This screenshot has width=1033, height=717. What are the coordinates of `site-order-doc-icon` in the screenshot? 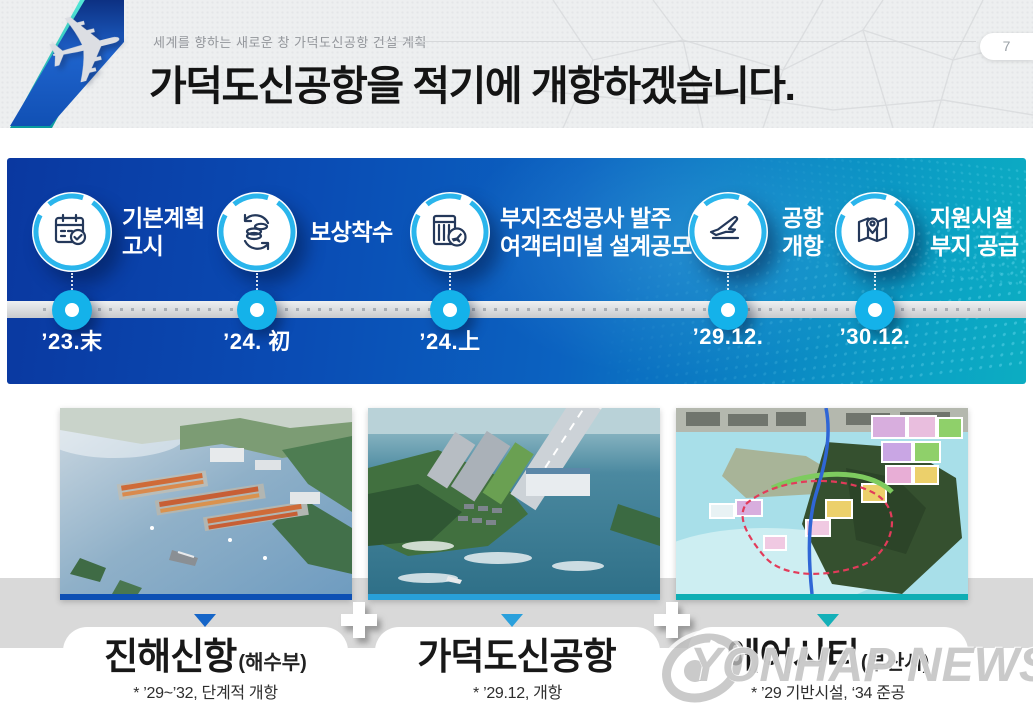 It's located at (450, 232).